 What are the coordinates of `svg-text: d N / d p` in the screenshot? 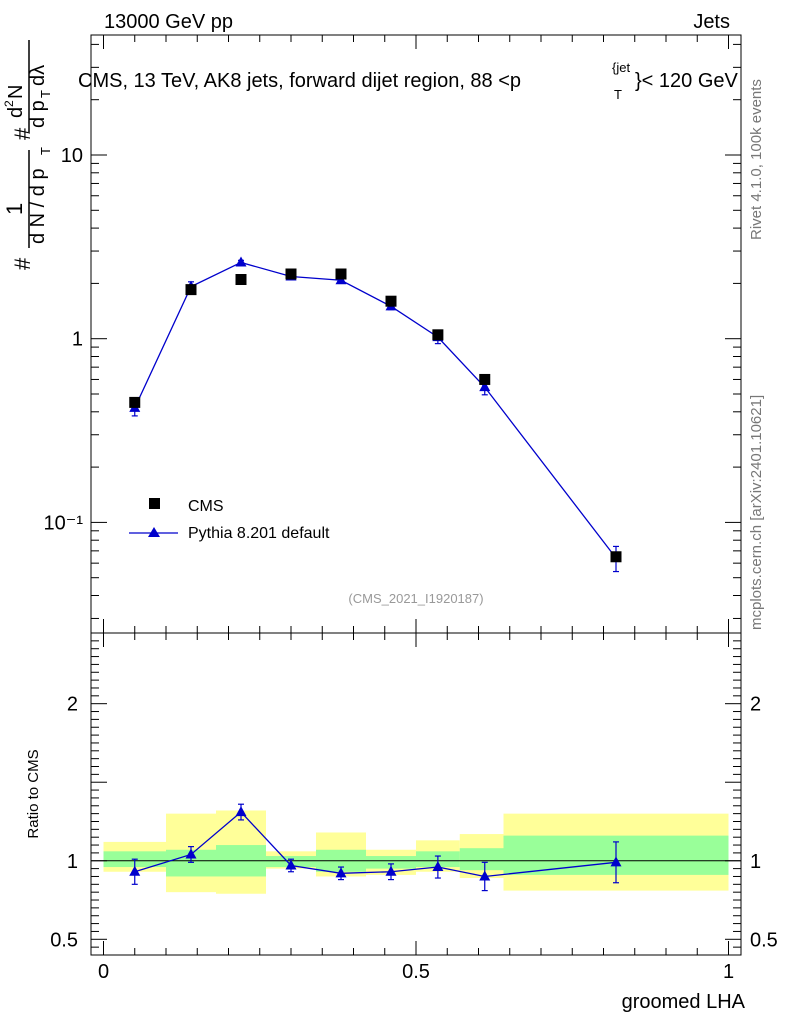 It's located at (38, 206).